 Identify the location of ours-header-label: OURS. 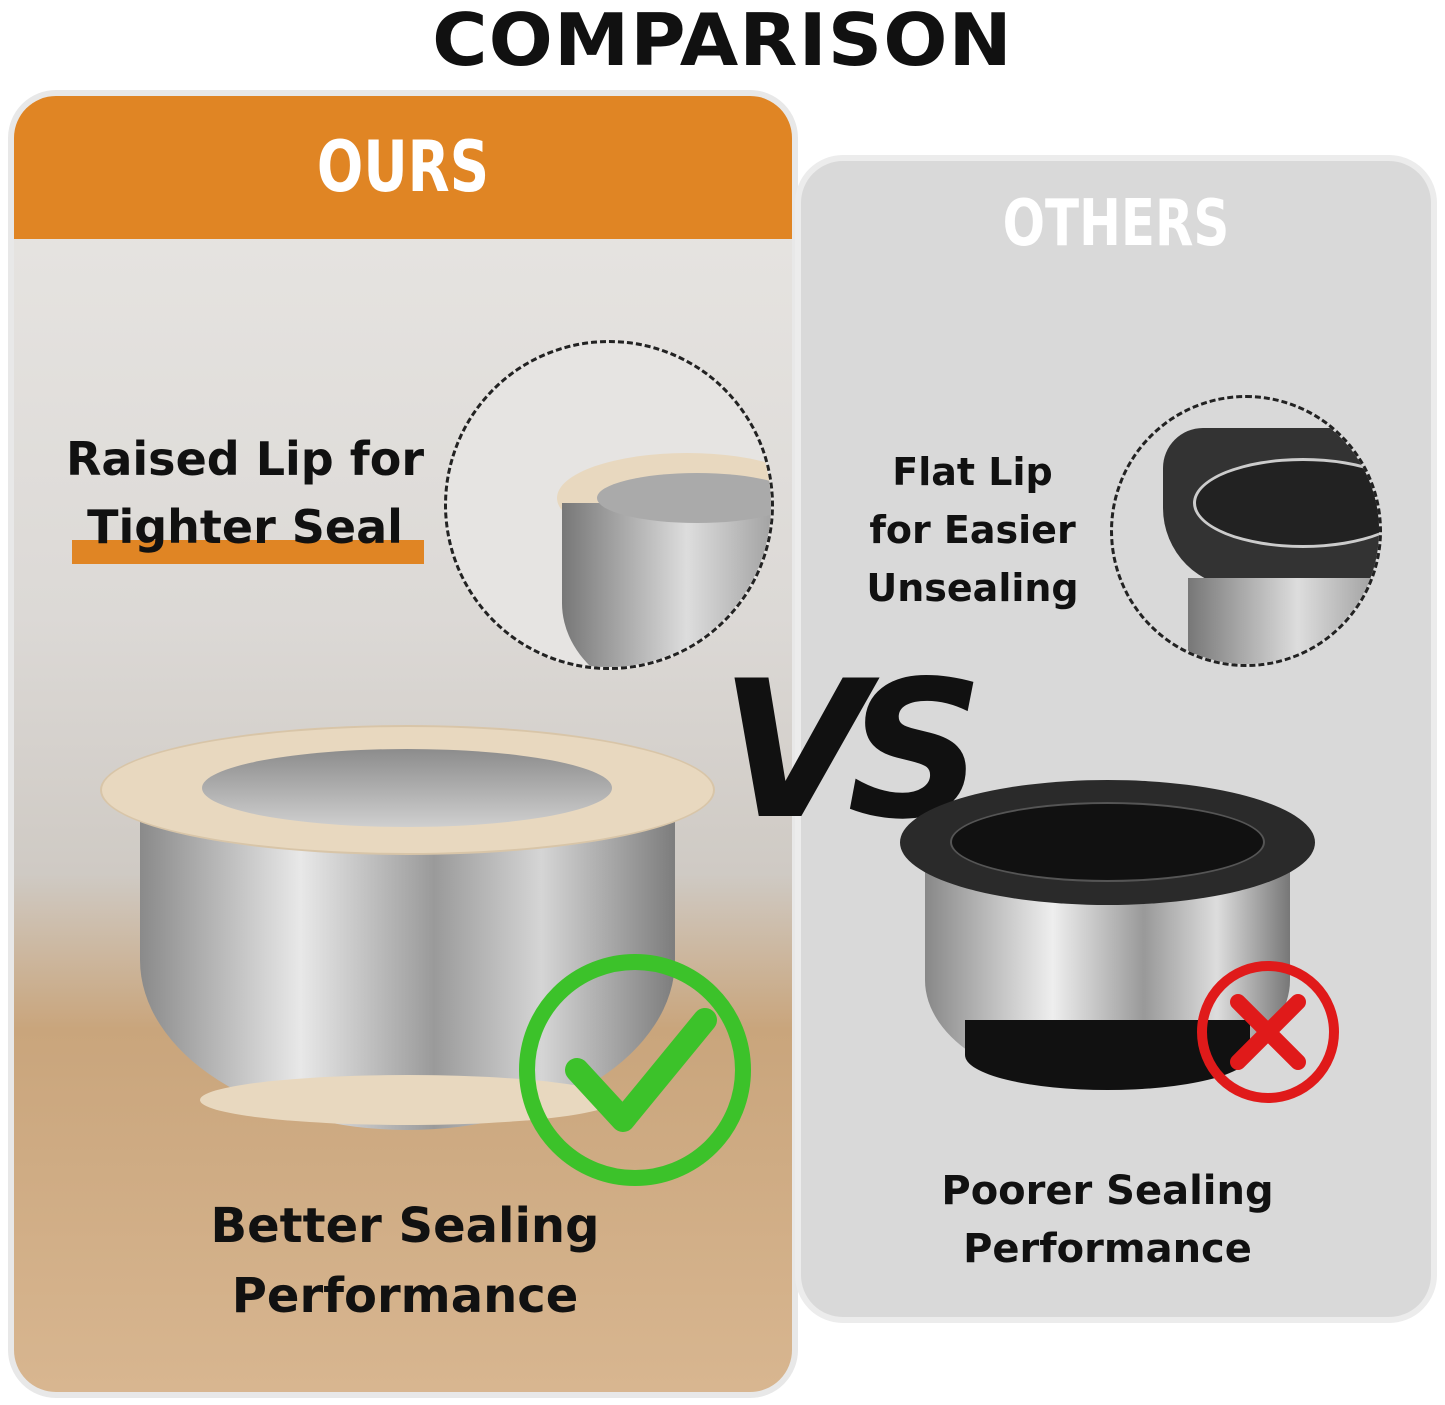
(403, 167).